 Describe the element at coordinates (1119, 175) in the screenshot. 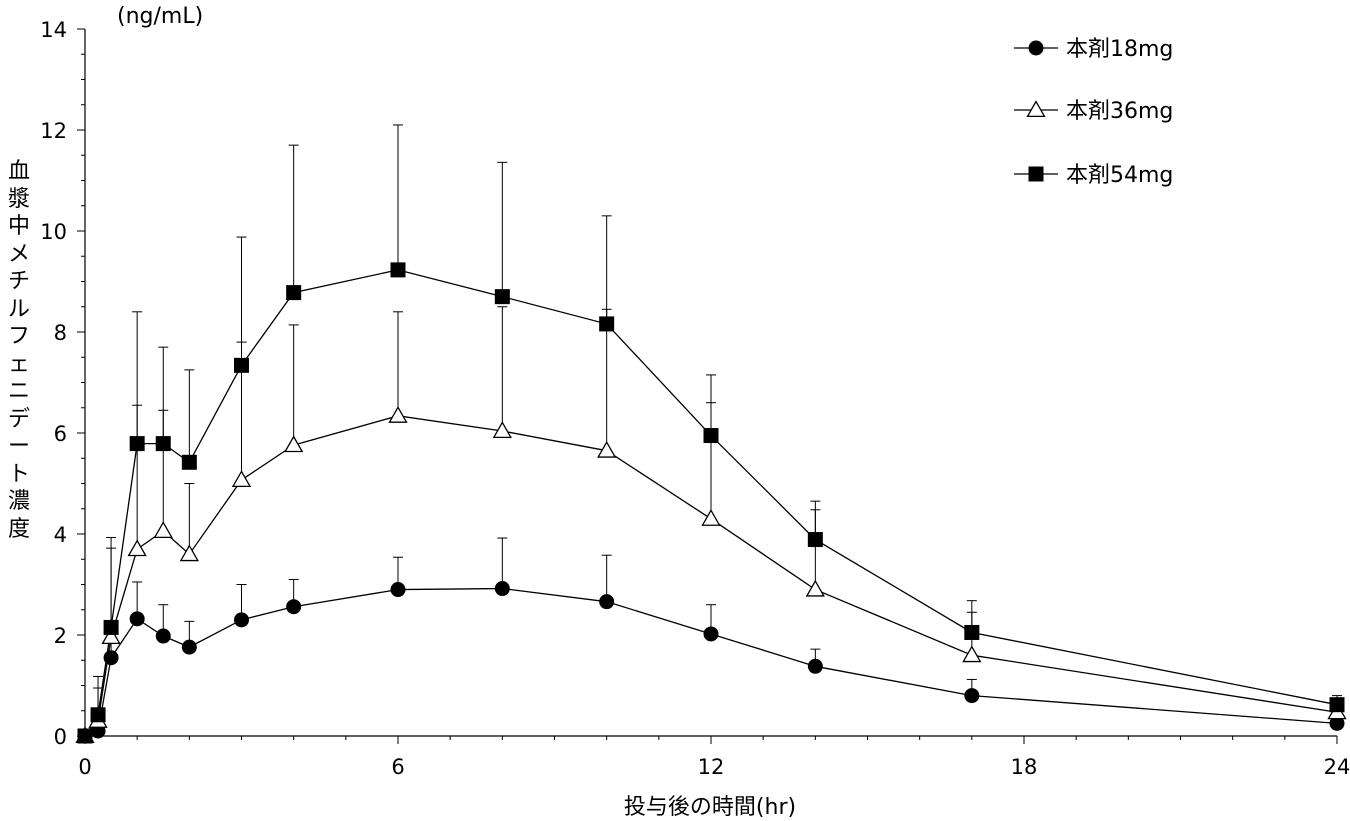

I see `legend-label: 本剤54mg` at that location.